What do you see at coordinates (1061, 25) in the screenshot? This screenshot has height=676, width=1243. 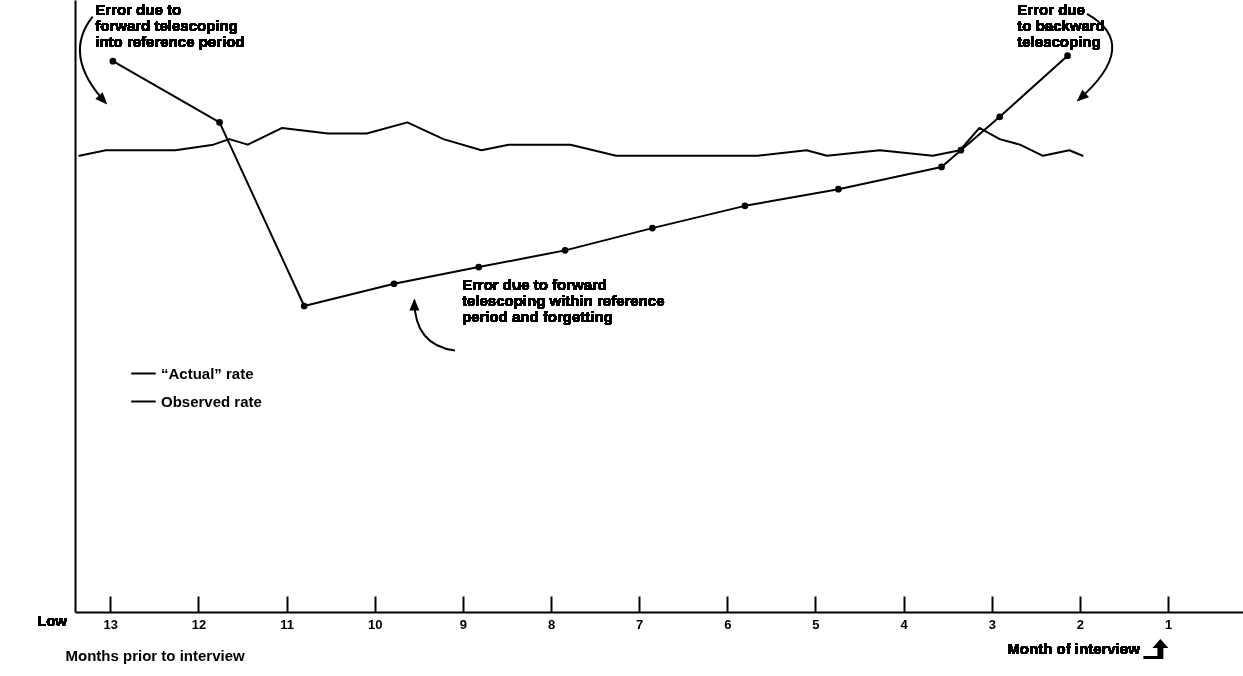 I see `text: Error due to backward telescoping` at bounding box center [1061, 25].